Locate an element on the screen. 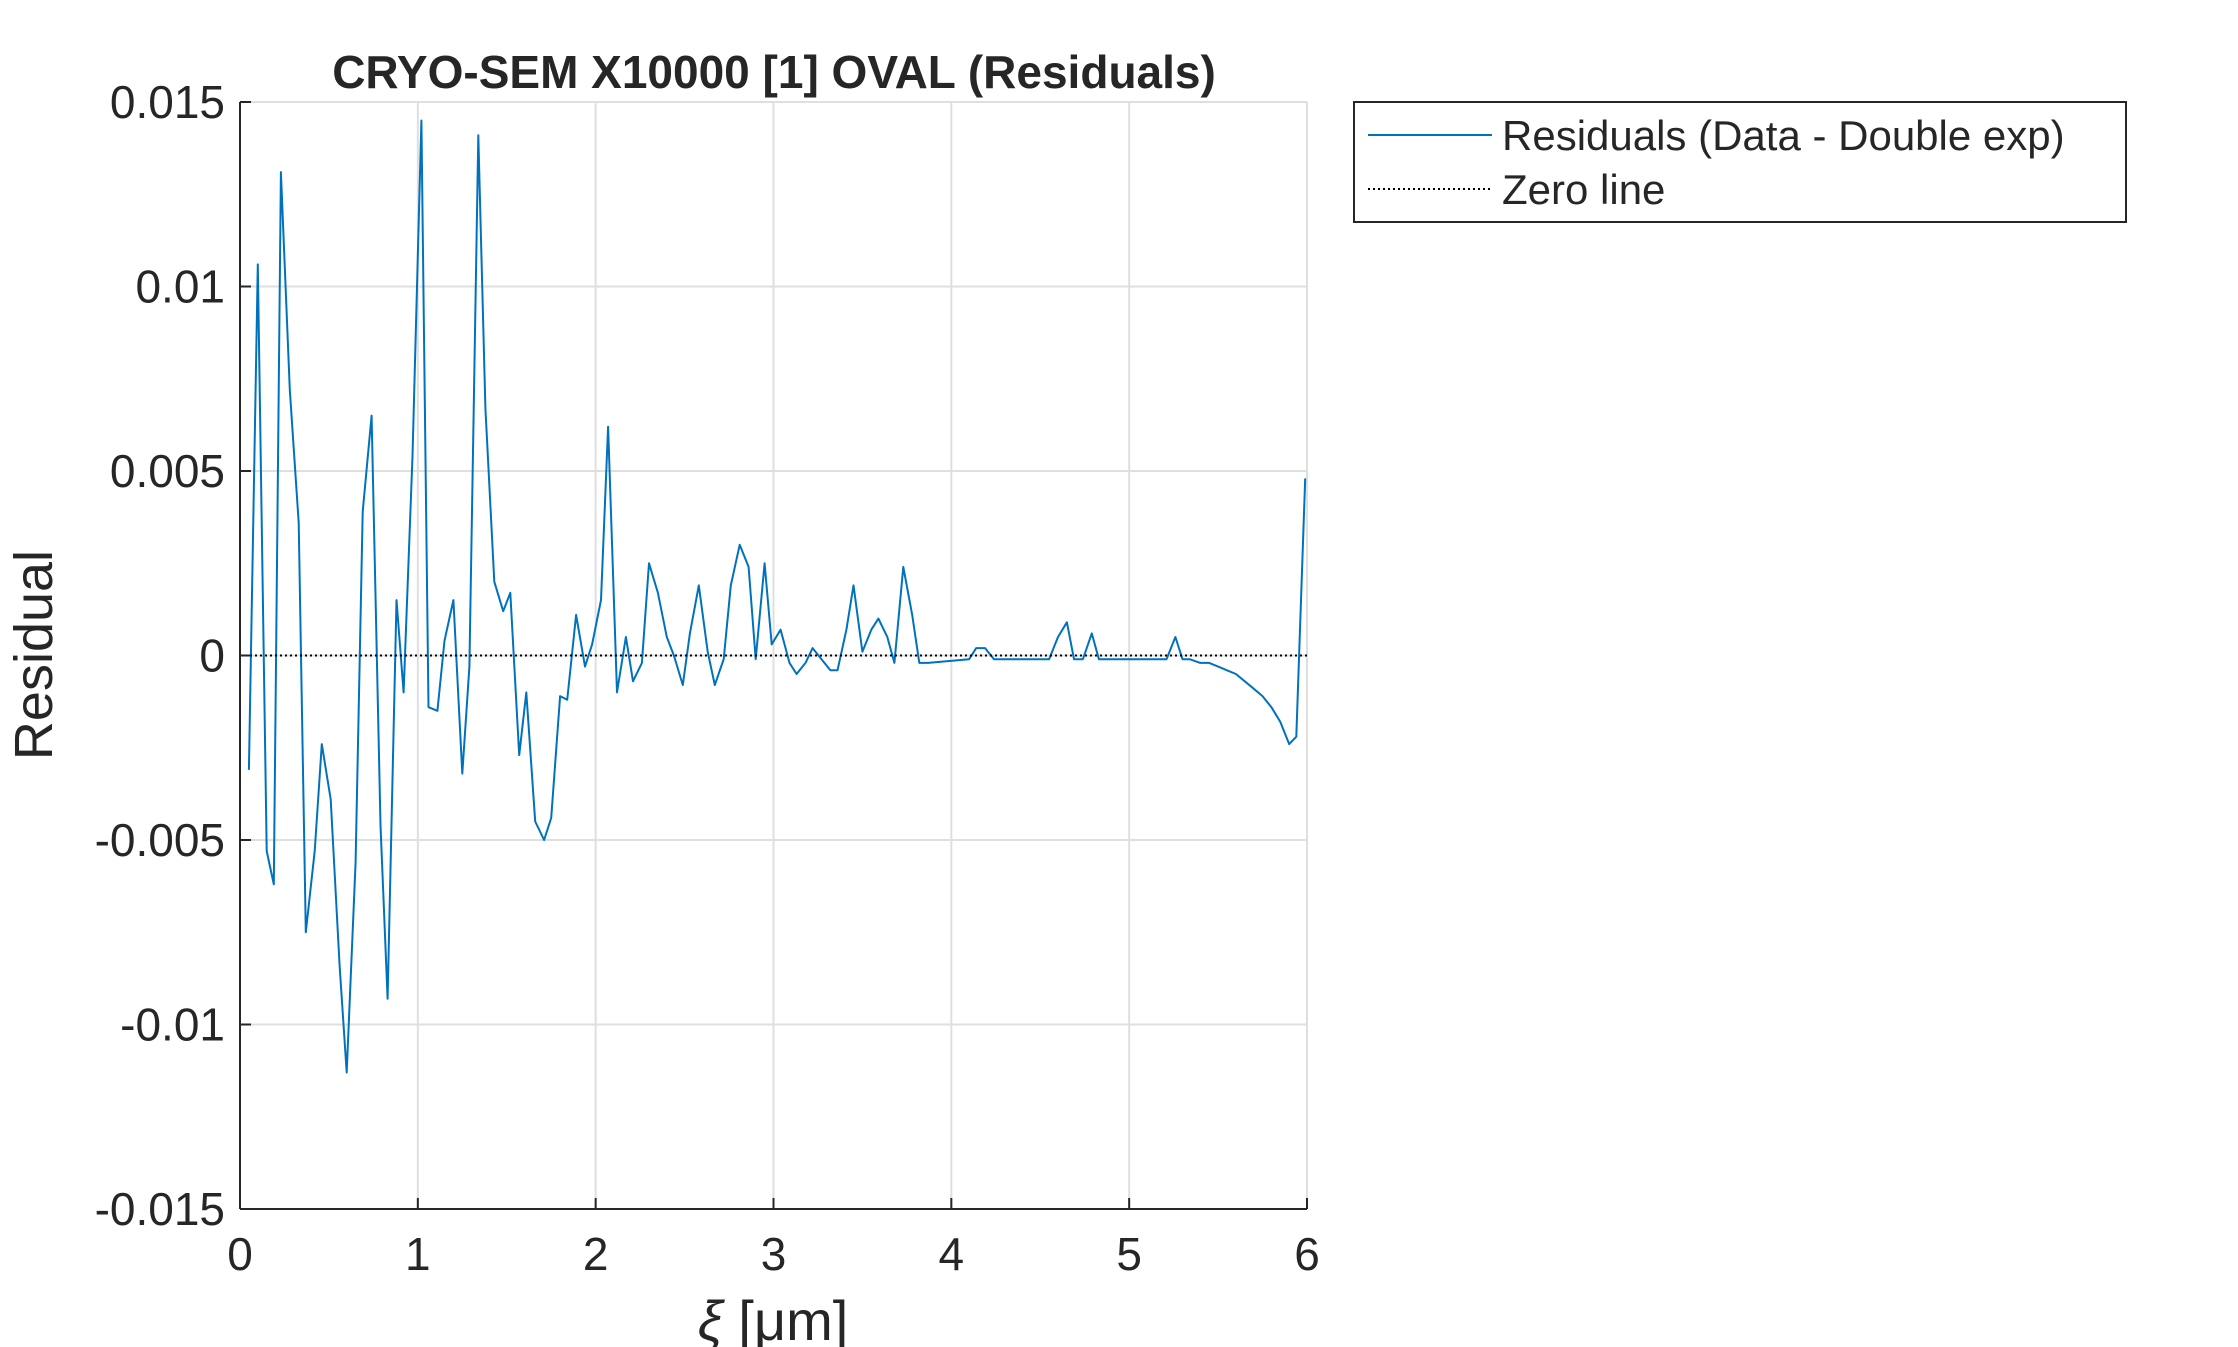 This screenshot has width=2238, height=1347. x-axis-unit: [μm] is located at coordinates (786, 1318).